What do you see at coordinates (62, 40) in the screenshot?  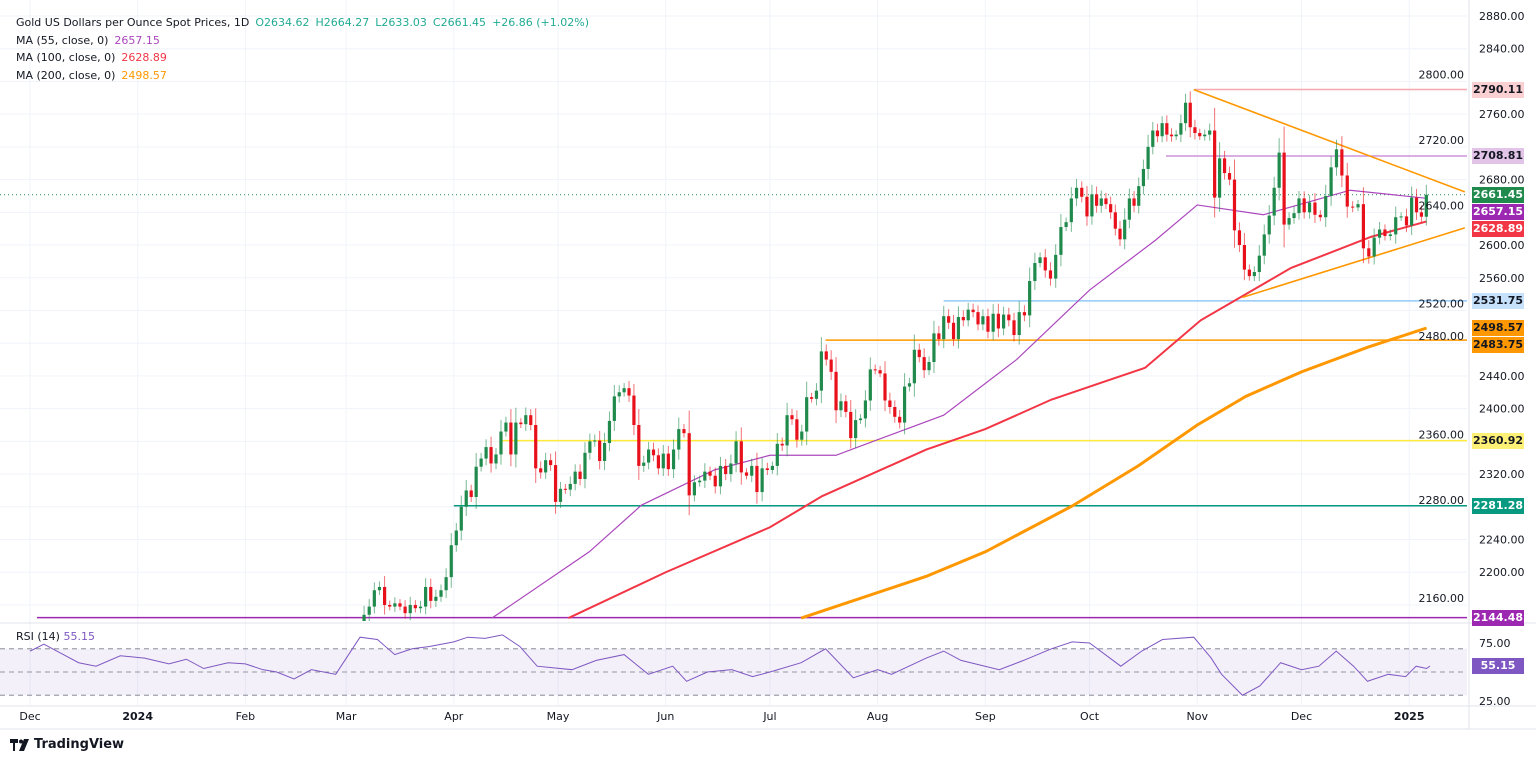 I see `ma55-label: MA (55, close, 0)` at bounding box center [62, 40].